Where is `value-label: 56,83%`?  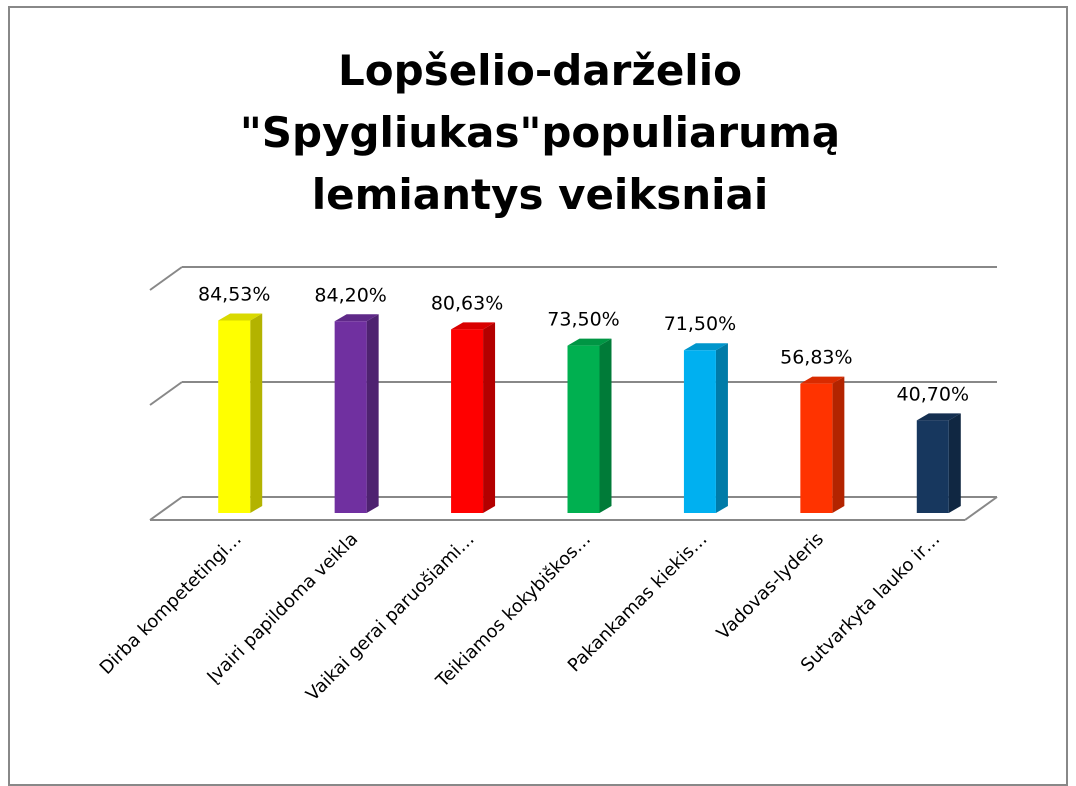 value-label: 56,83% is located at coordinates (816, 358).